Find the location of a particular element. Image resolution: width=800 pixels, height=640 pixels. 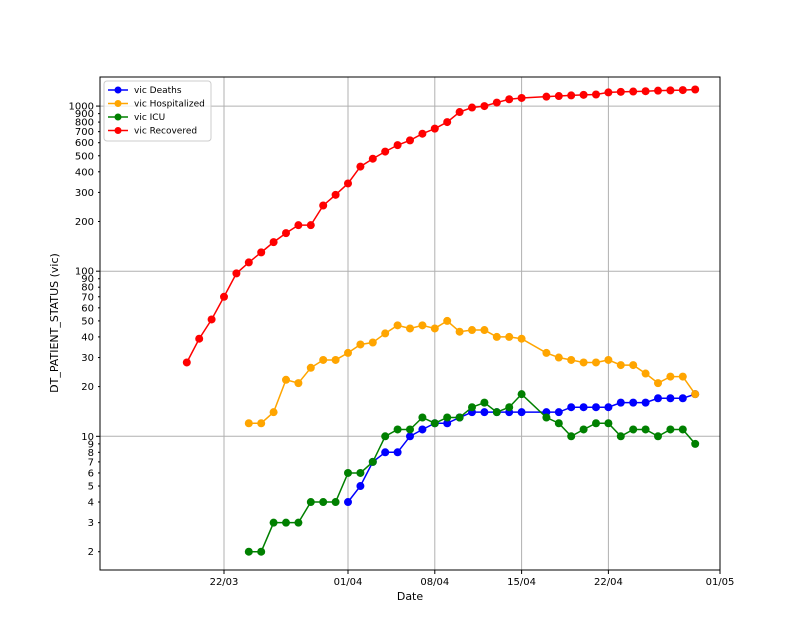

y-tick-label: 30 is located at coordinates (87, 358).